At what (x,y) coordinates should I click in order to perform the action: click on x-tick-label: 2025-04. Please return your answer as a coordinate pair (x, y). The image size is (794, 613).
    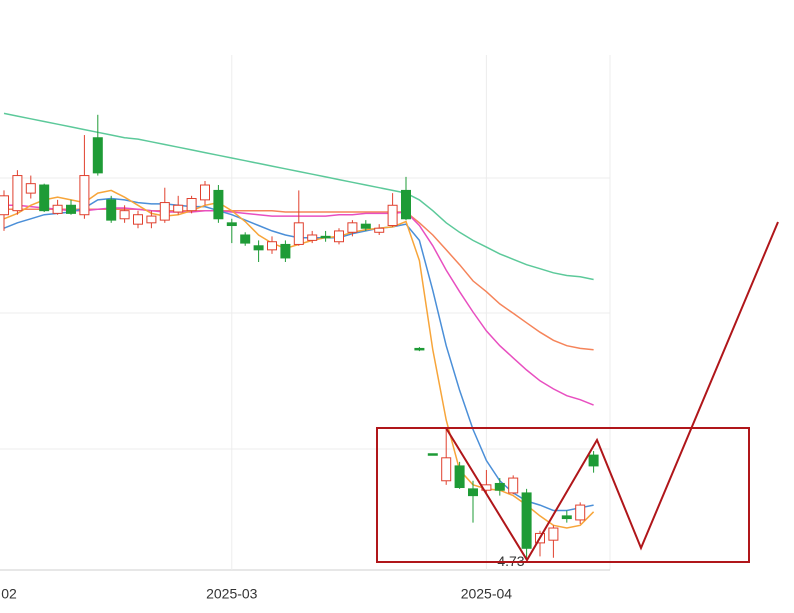
    Looking at the image, I should click on (487, 594).